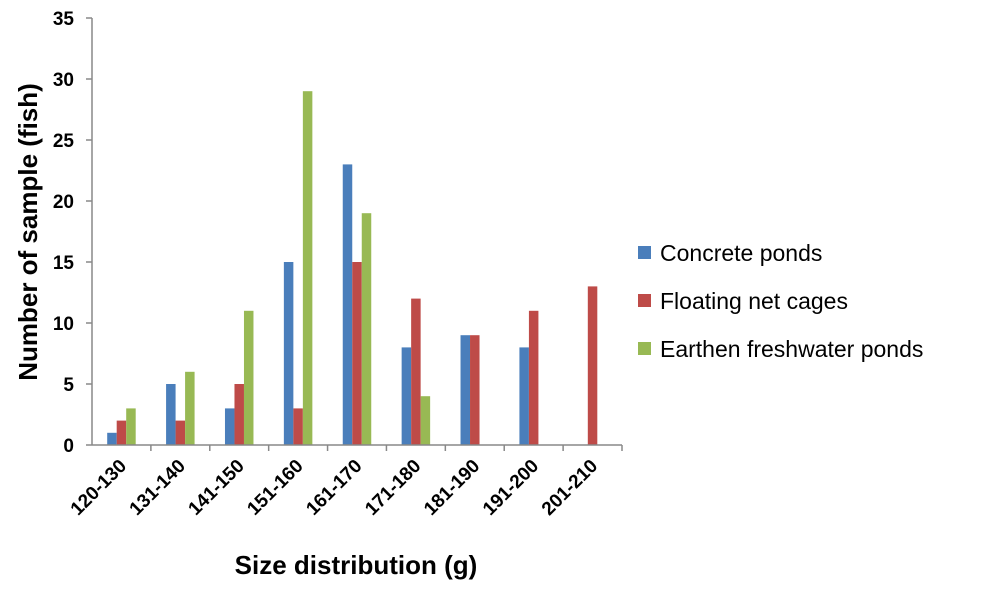 Image resolution: width=1000 pixels, height=590 pixels. I want to click on legend-label: Floating net cages, so click(754, 301).